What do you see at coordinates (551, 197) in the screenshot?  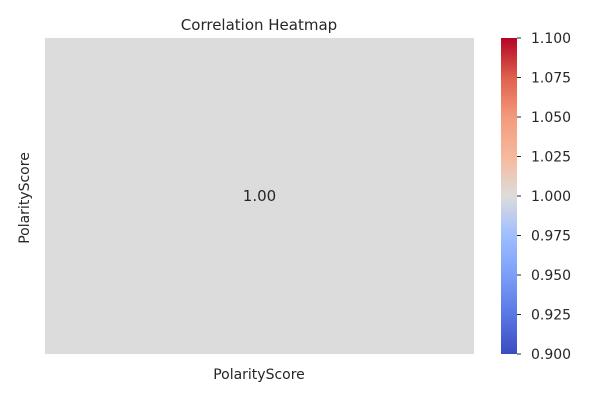 I see `colorbar-tick-label: 1.000` at bounding box center [551, 197].